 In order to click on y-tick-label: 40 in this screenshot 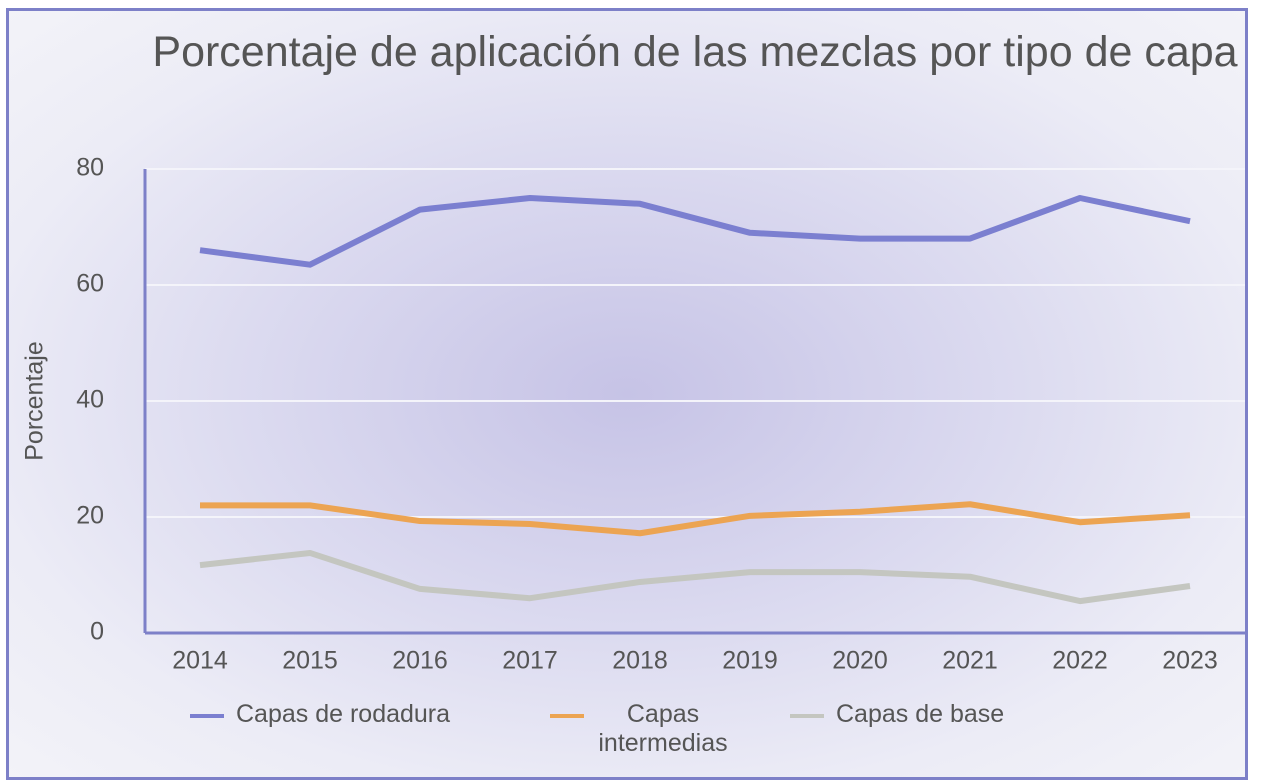, I will do `click(90, 400)`.